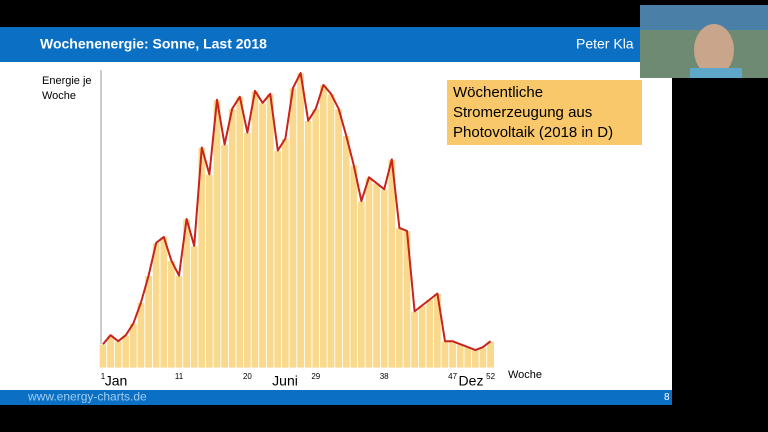 This screenshot has height=432, width=768. I want to click on author: Peter Kla, so click(605, 44).